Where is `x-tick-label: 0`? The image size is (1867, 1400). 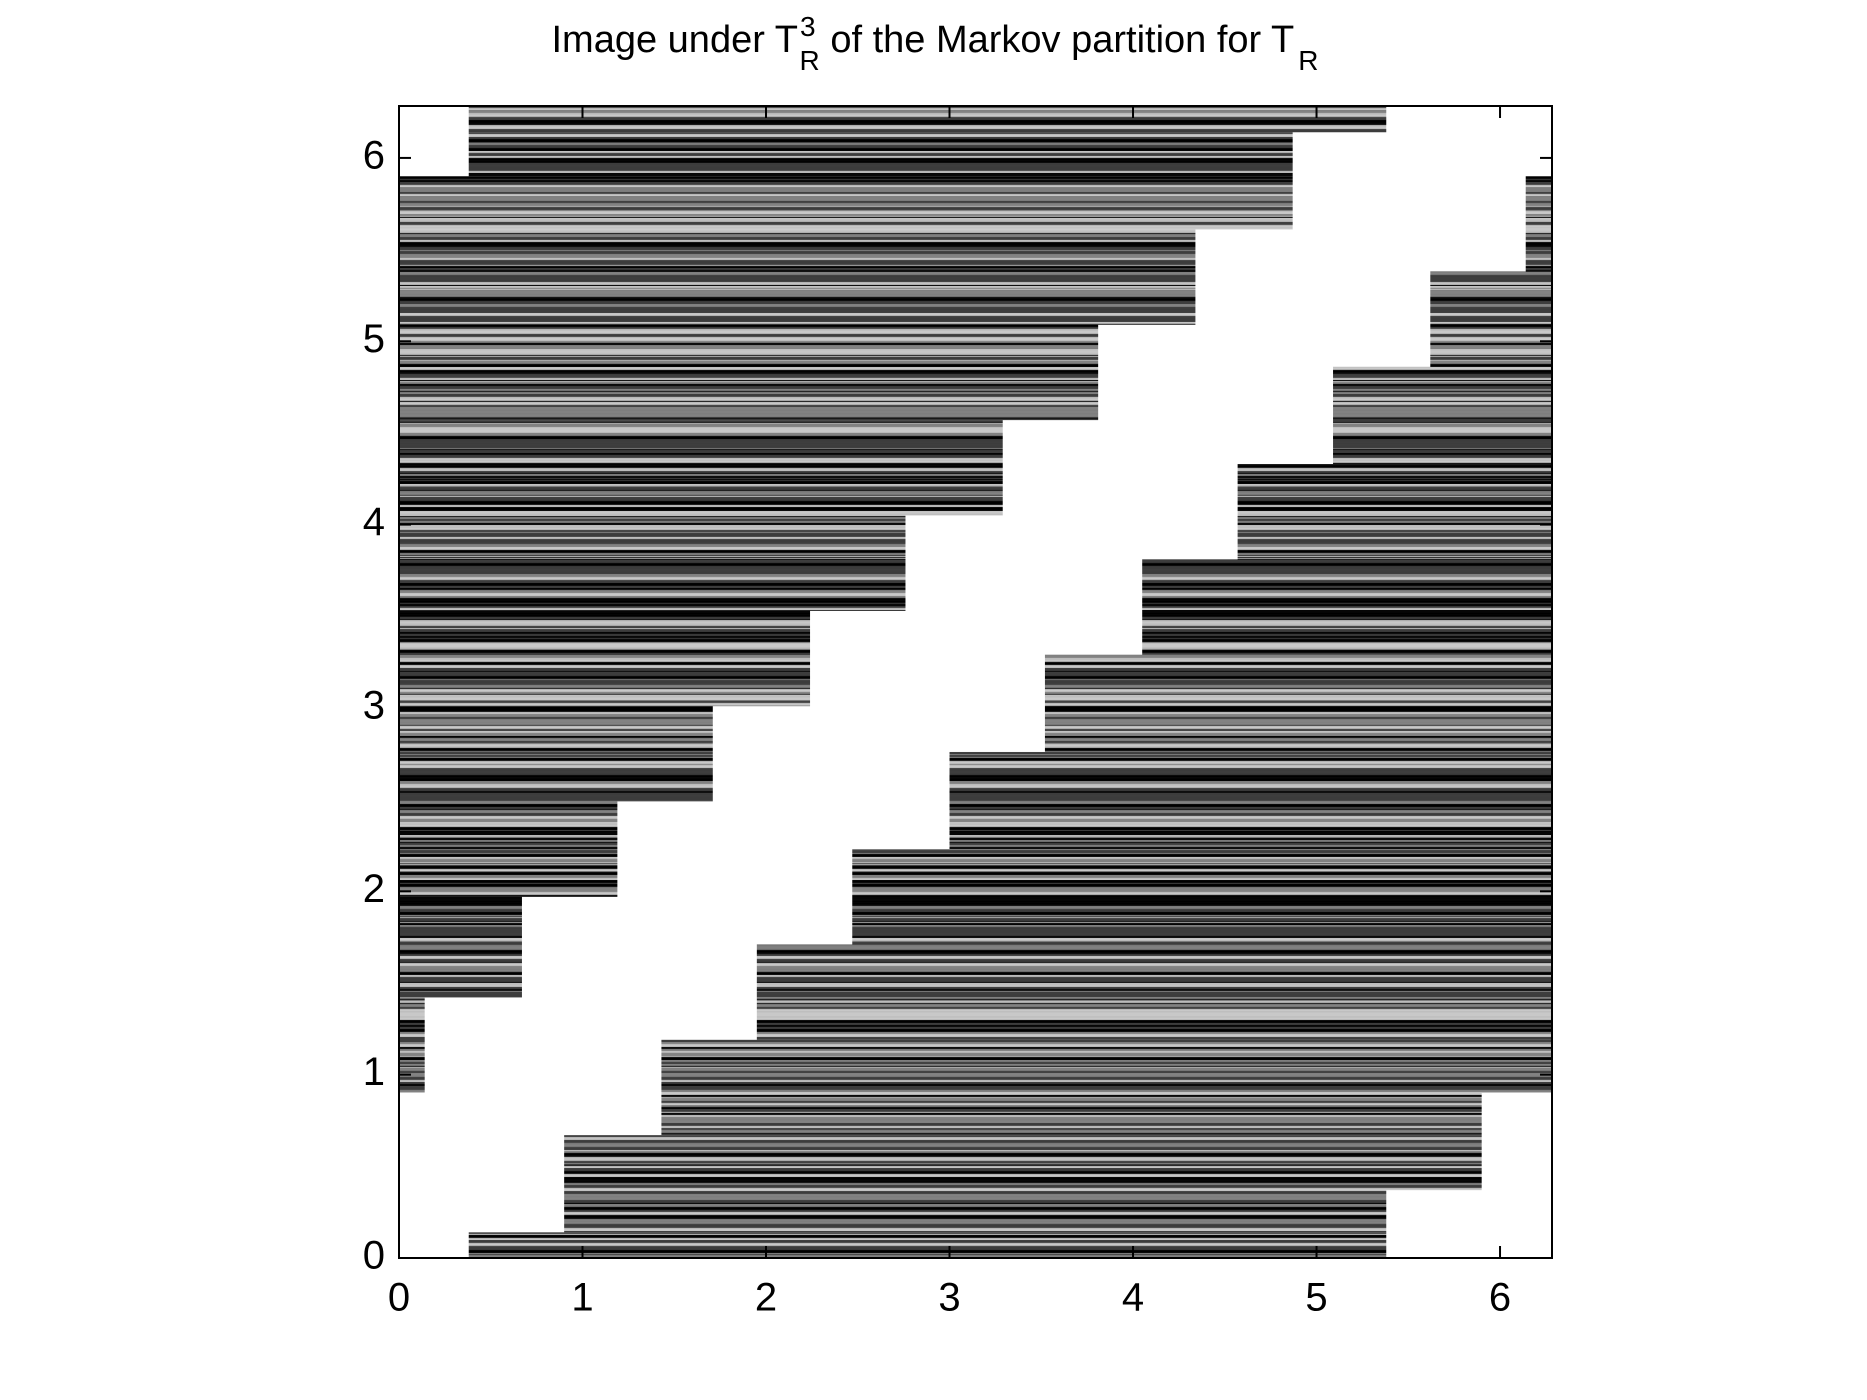 x-tick-label: 0 is located at coordinates (399, 1298).